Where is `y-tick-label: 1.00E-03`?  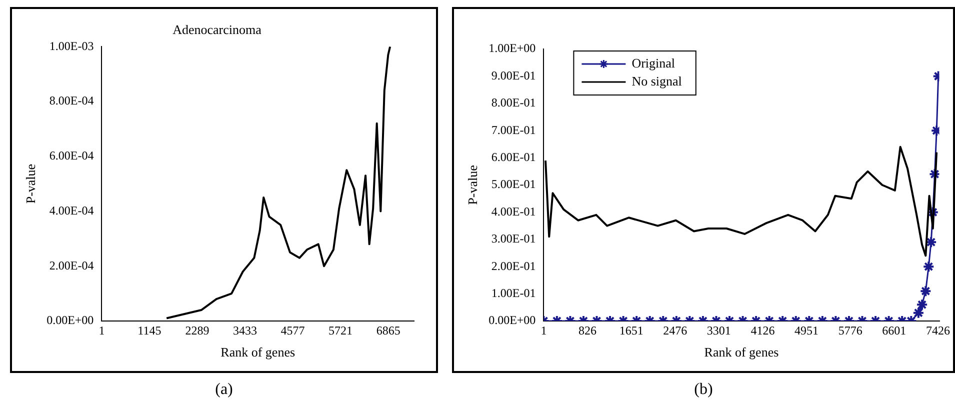
y-tick-label: 1.00E-03 is located at coordinates (71, 45).